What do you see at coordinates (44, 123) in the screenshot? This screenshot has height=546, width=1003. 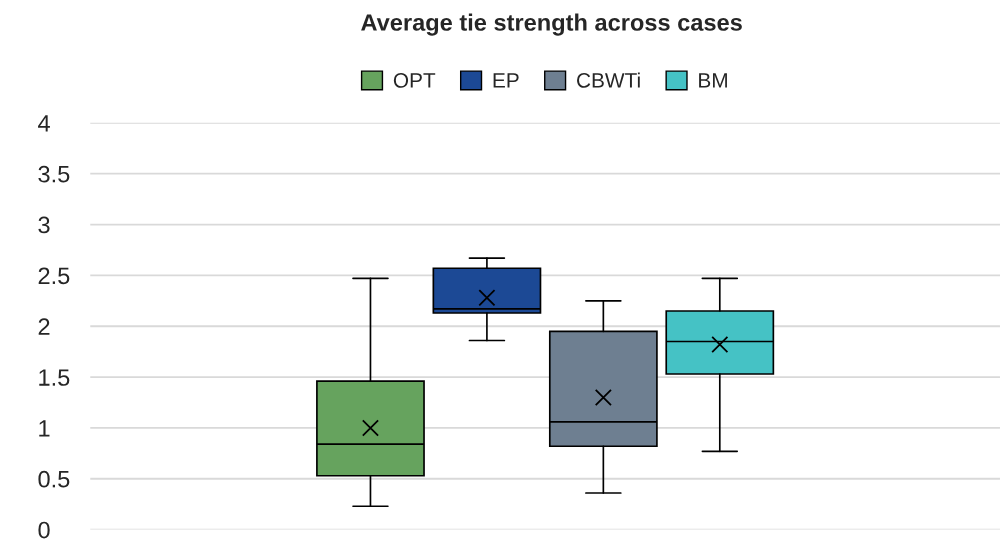 I see `y-tick-label: 4` at bounding box center [44, 123].